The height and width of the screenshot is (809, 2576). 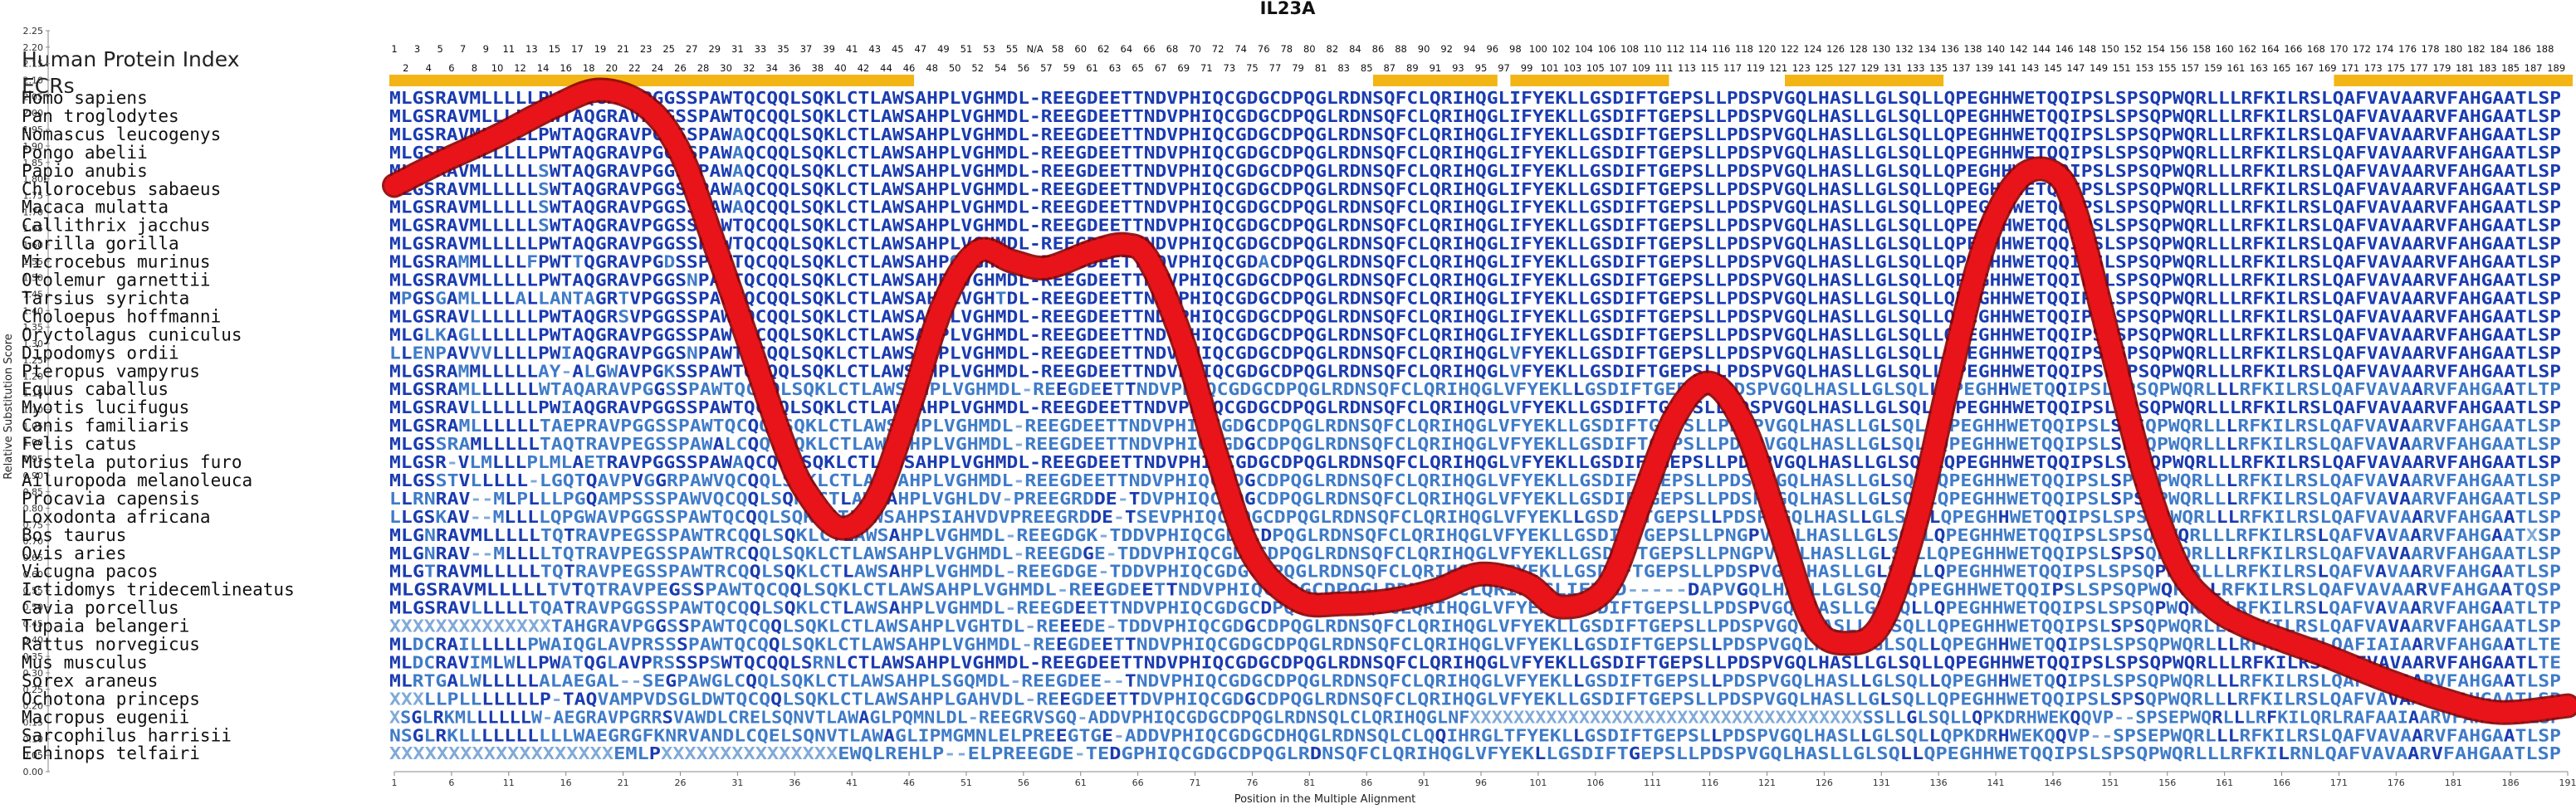 I want to click on species-label: Ictidomys tridecemlineatus, so click(x=158, y=590).